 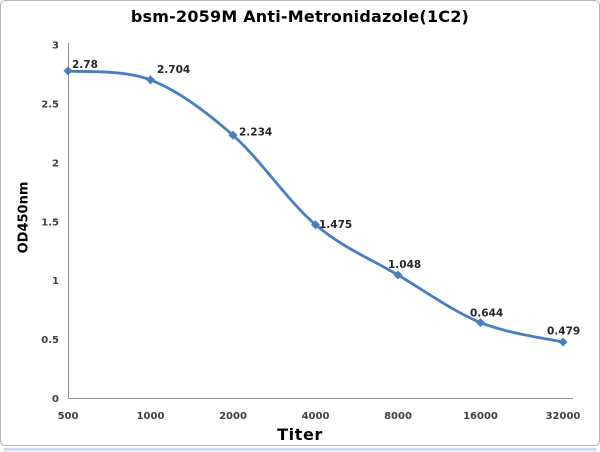 What do you see at coordinates (255, 132) in the screenshot?
I see `data-point-label: 2.234` at bounding box center [255, 132].